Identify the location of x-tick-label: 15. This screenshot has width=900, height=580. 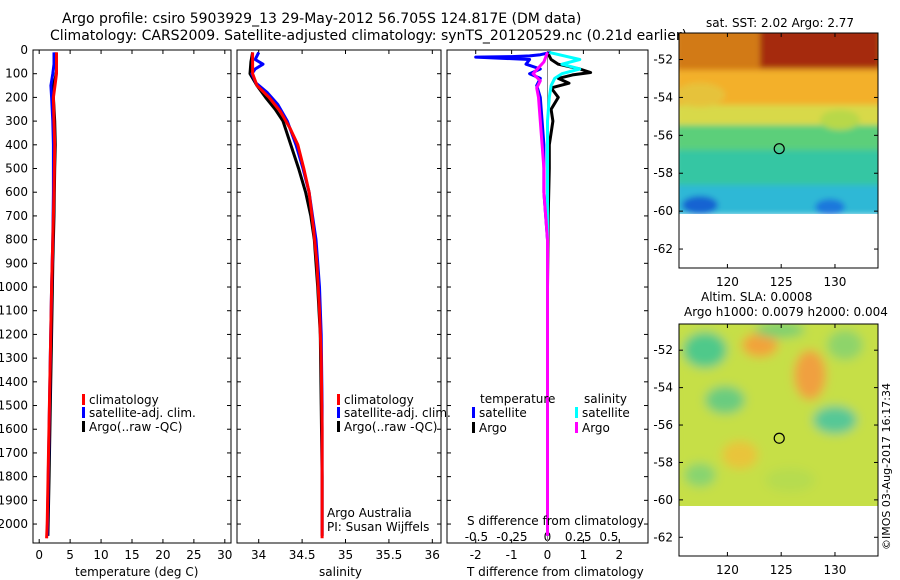
(131, 555).